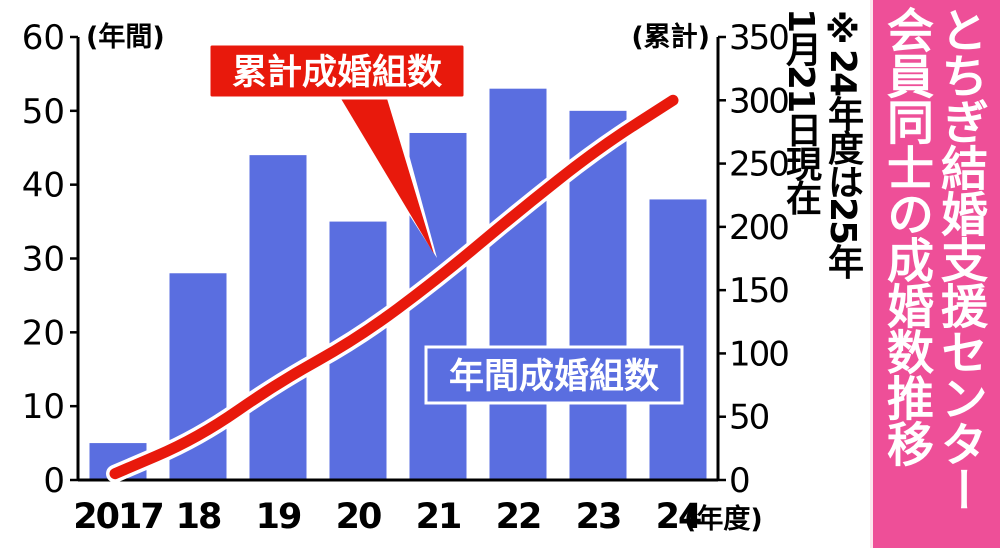 The image size is (1000, 548). I want to click on left-tick-label: 20, so click(43, 333).